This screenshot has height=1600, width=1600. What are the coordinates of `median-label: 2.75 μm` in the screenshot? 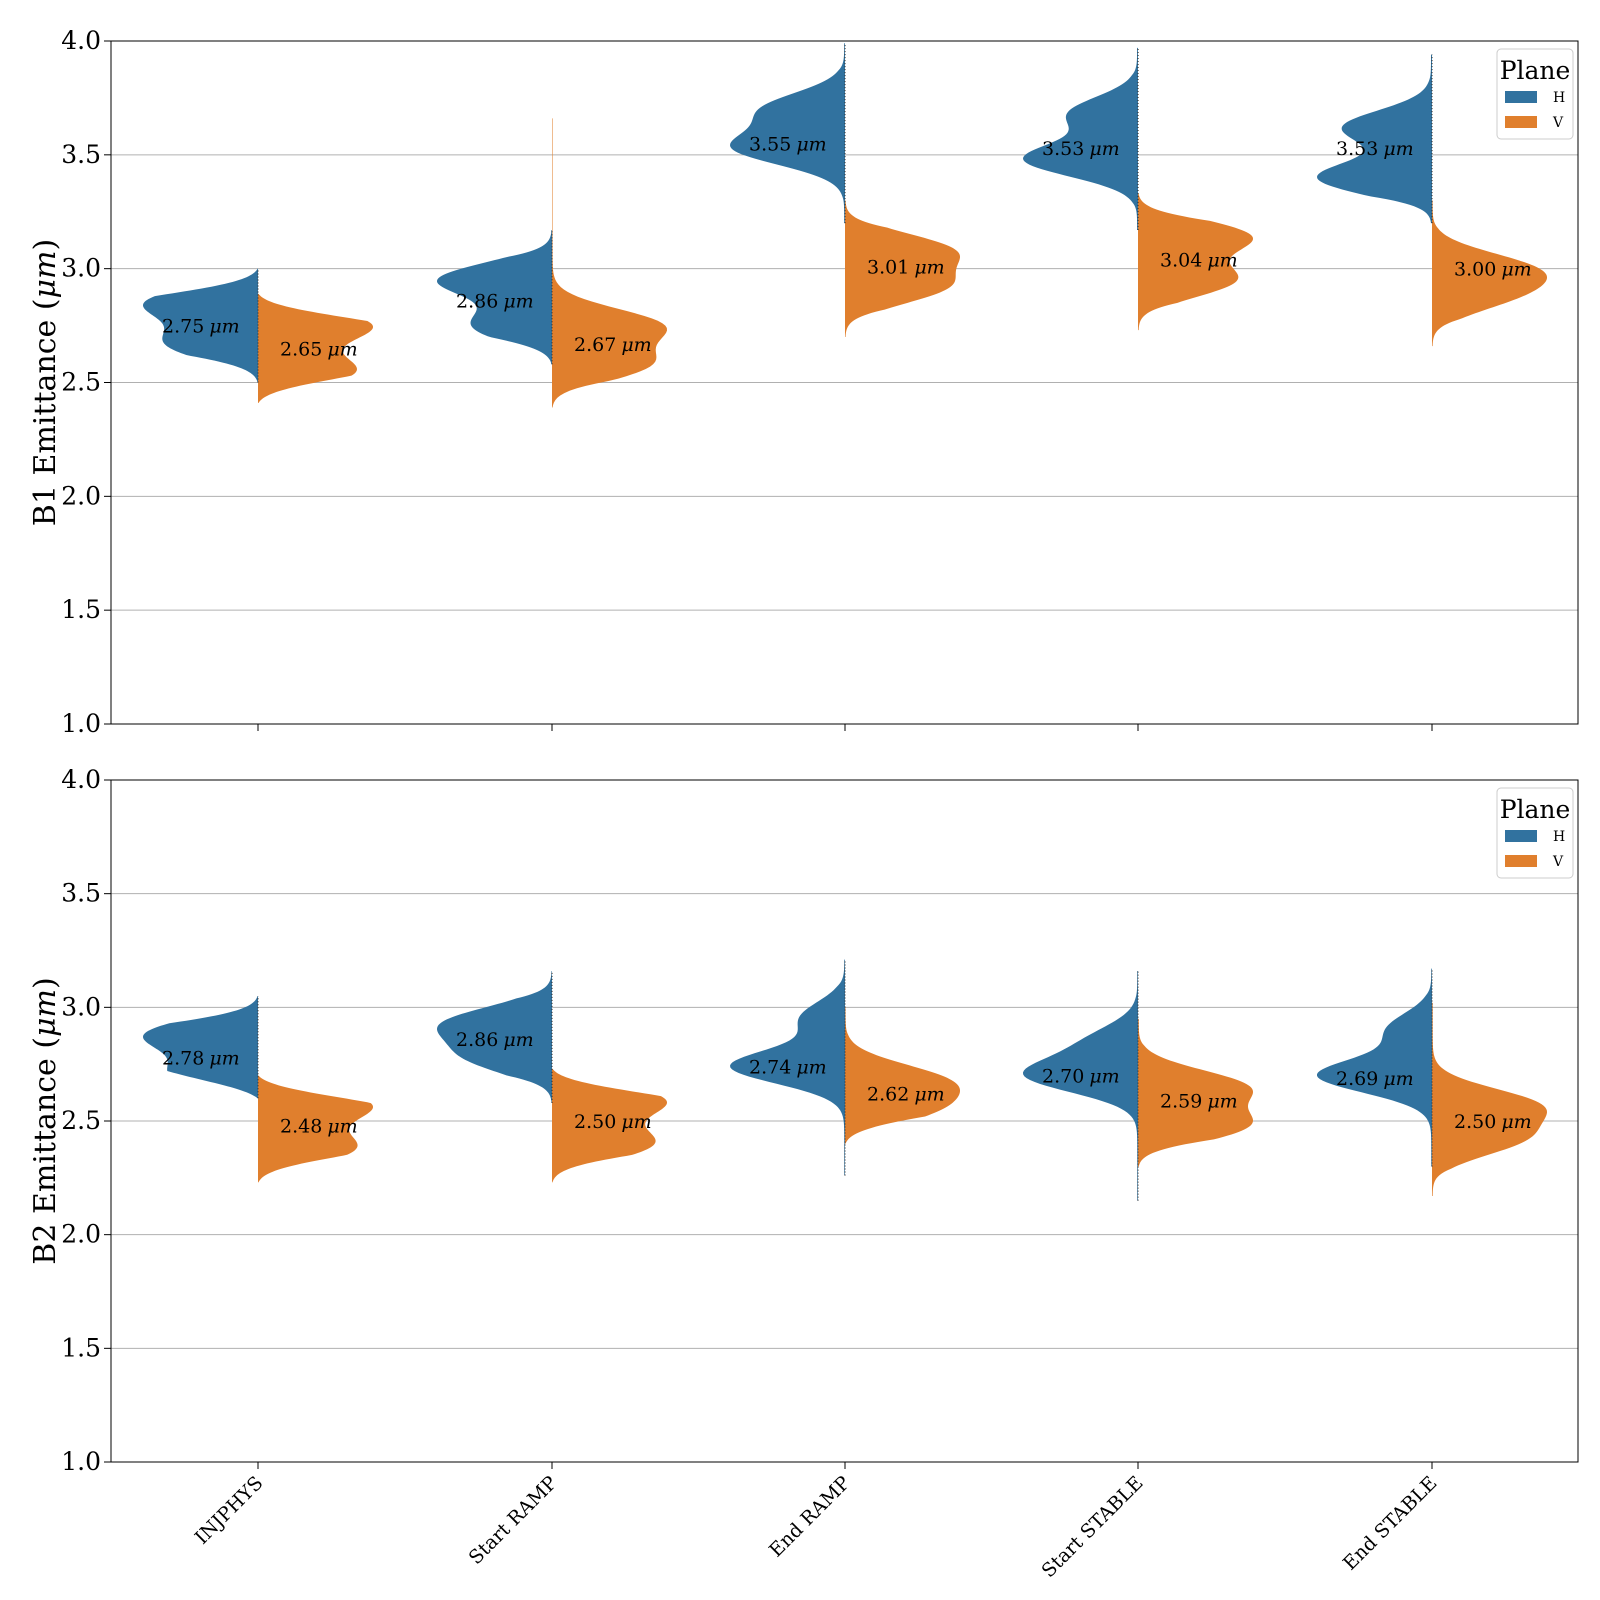 It's located at (201, 327).